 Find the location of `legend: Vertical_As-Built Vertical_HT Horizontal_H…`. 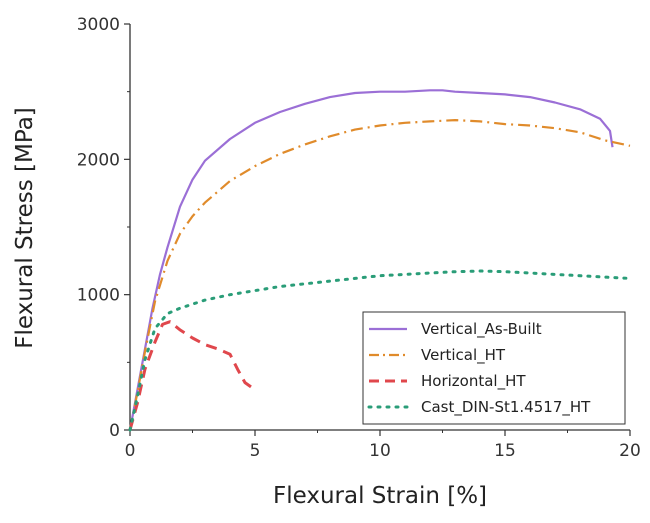

legend: Vertical_As-Built Vertical_HT Horizontal_H… is located at coordinates (494, 368).